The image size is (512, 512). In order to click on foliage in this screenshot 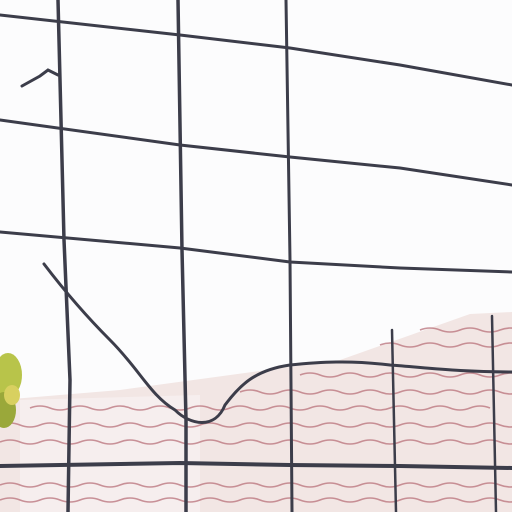, I will do `click(11, 390)`.